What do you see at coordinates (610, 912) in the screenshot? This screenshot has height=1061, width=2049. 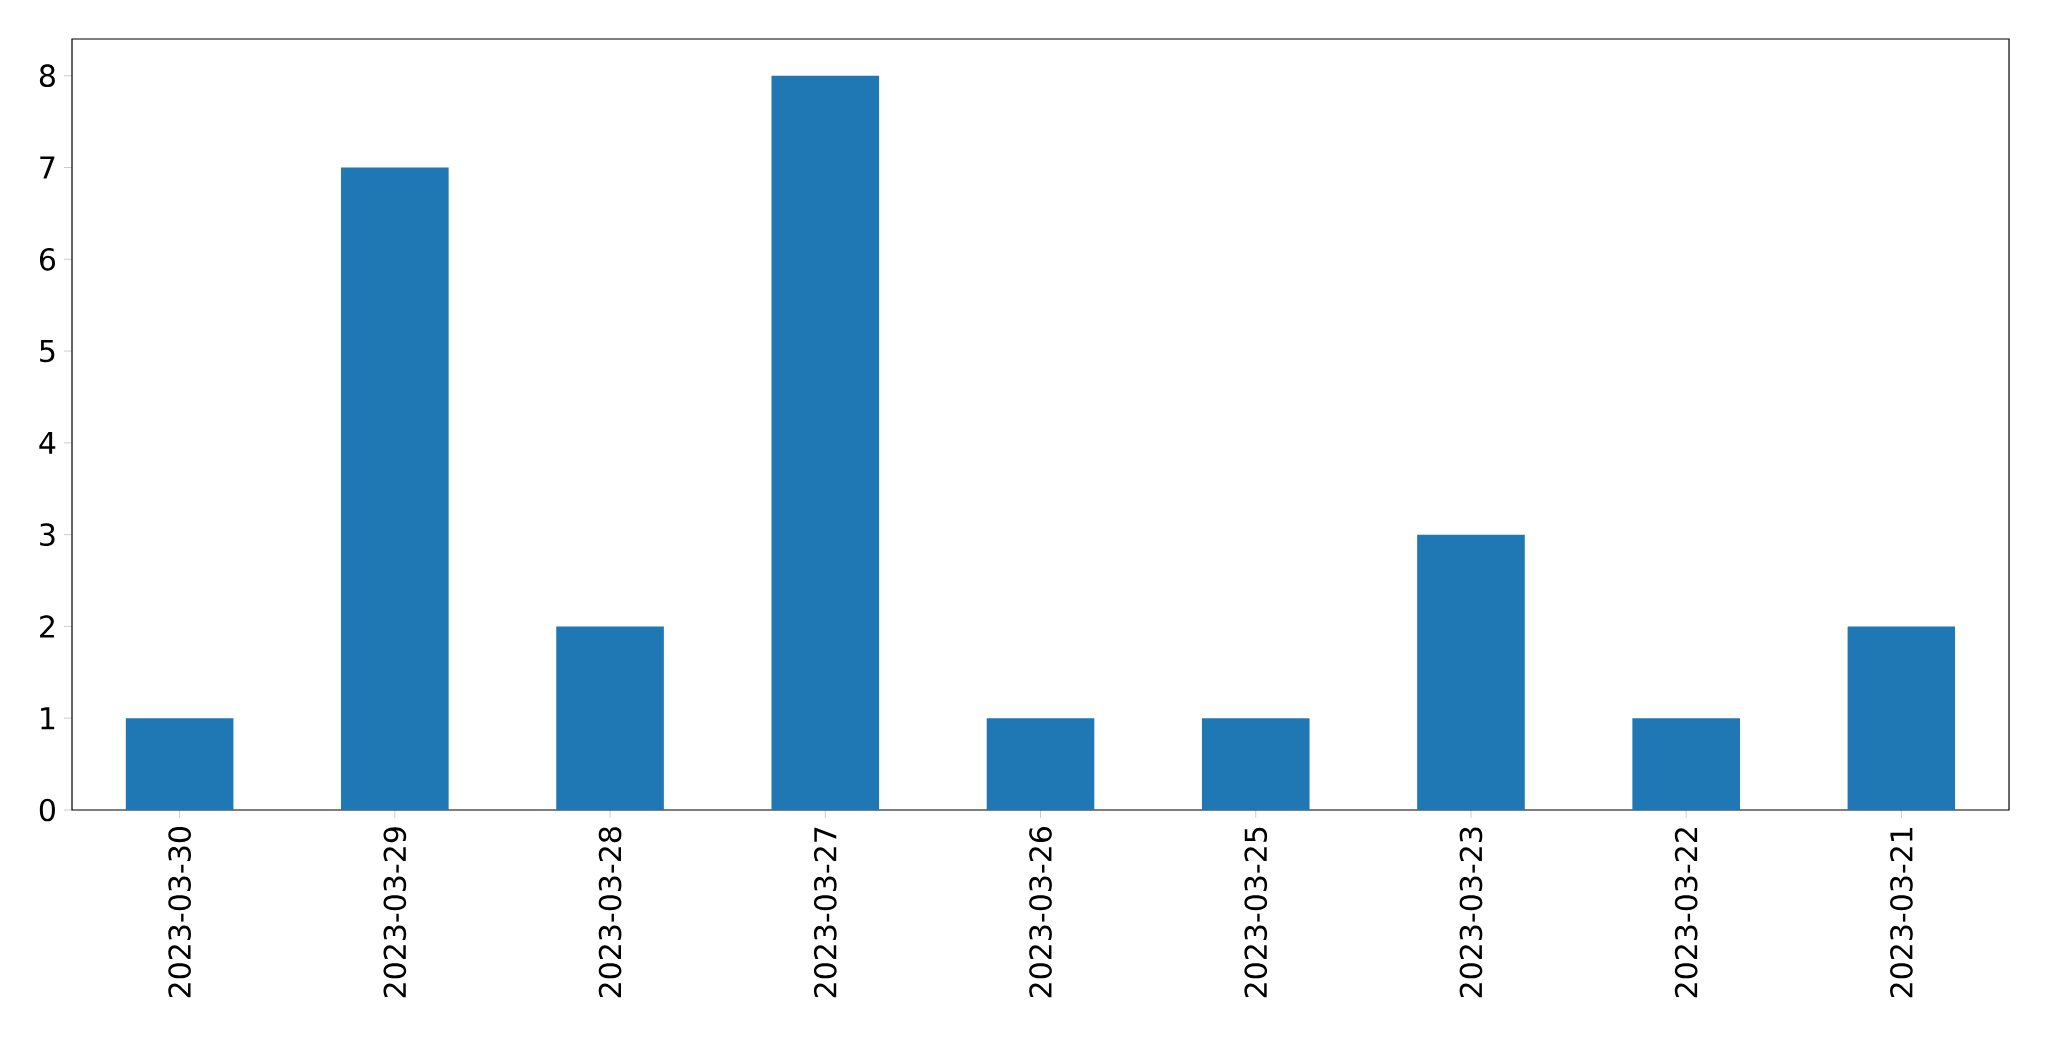 I see `x-tick-label: 2023-03-28` at bounding box center [610, 912].